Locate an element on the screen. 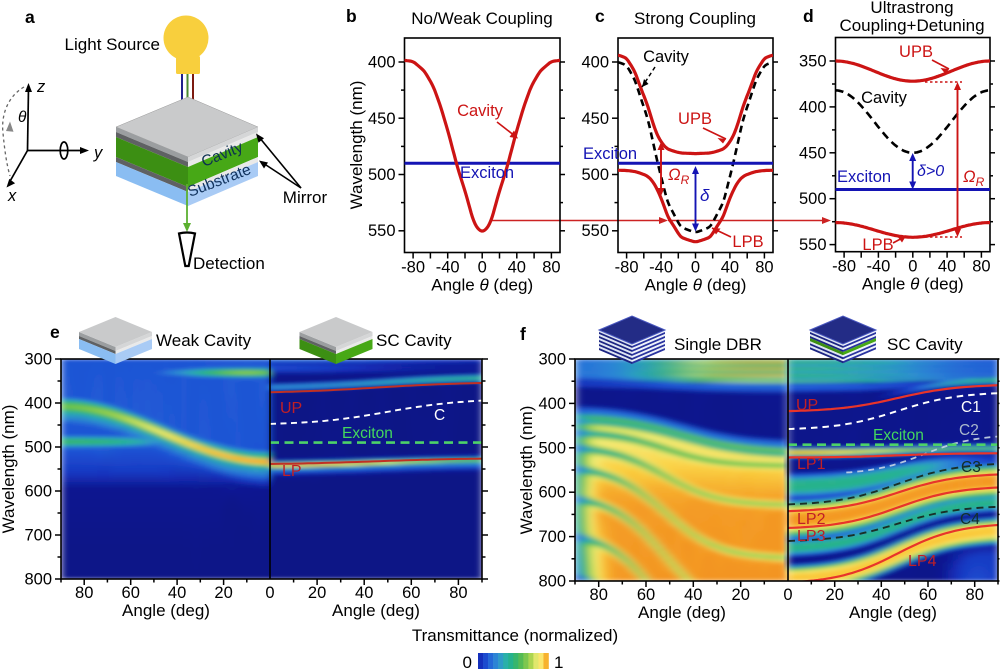 Image resolution: width=1000 pixels, height=671 pixels. svg-text: 350 is located at coordinates (813, 62).